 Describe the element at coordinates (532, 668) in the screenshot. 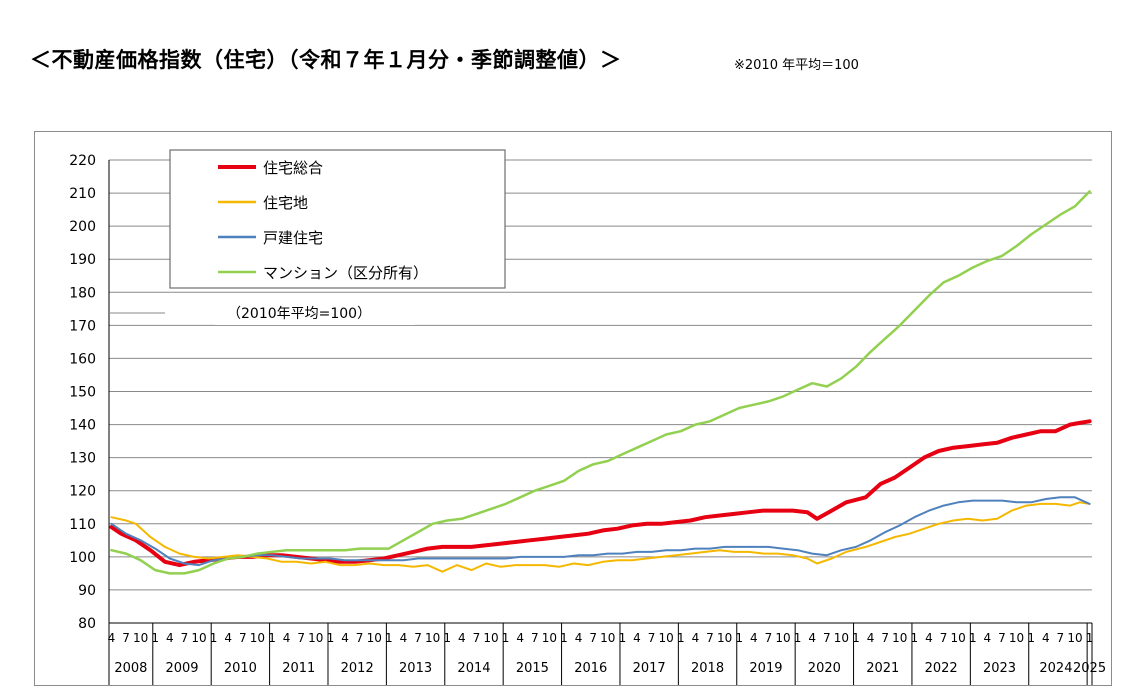

I see `x-year-label: 2015` at that location.